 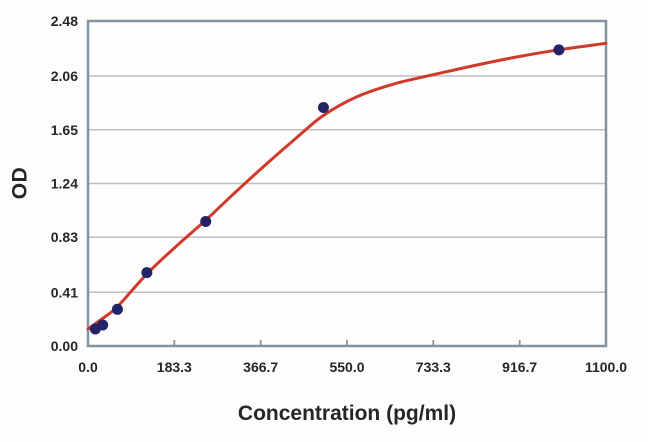 What do you see at coordinates (20, 183) in the screenshot?
I see `y-axis-title: OD` at bounding box center [20, 183].